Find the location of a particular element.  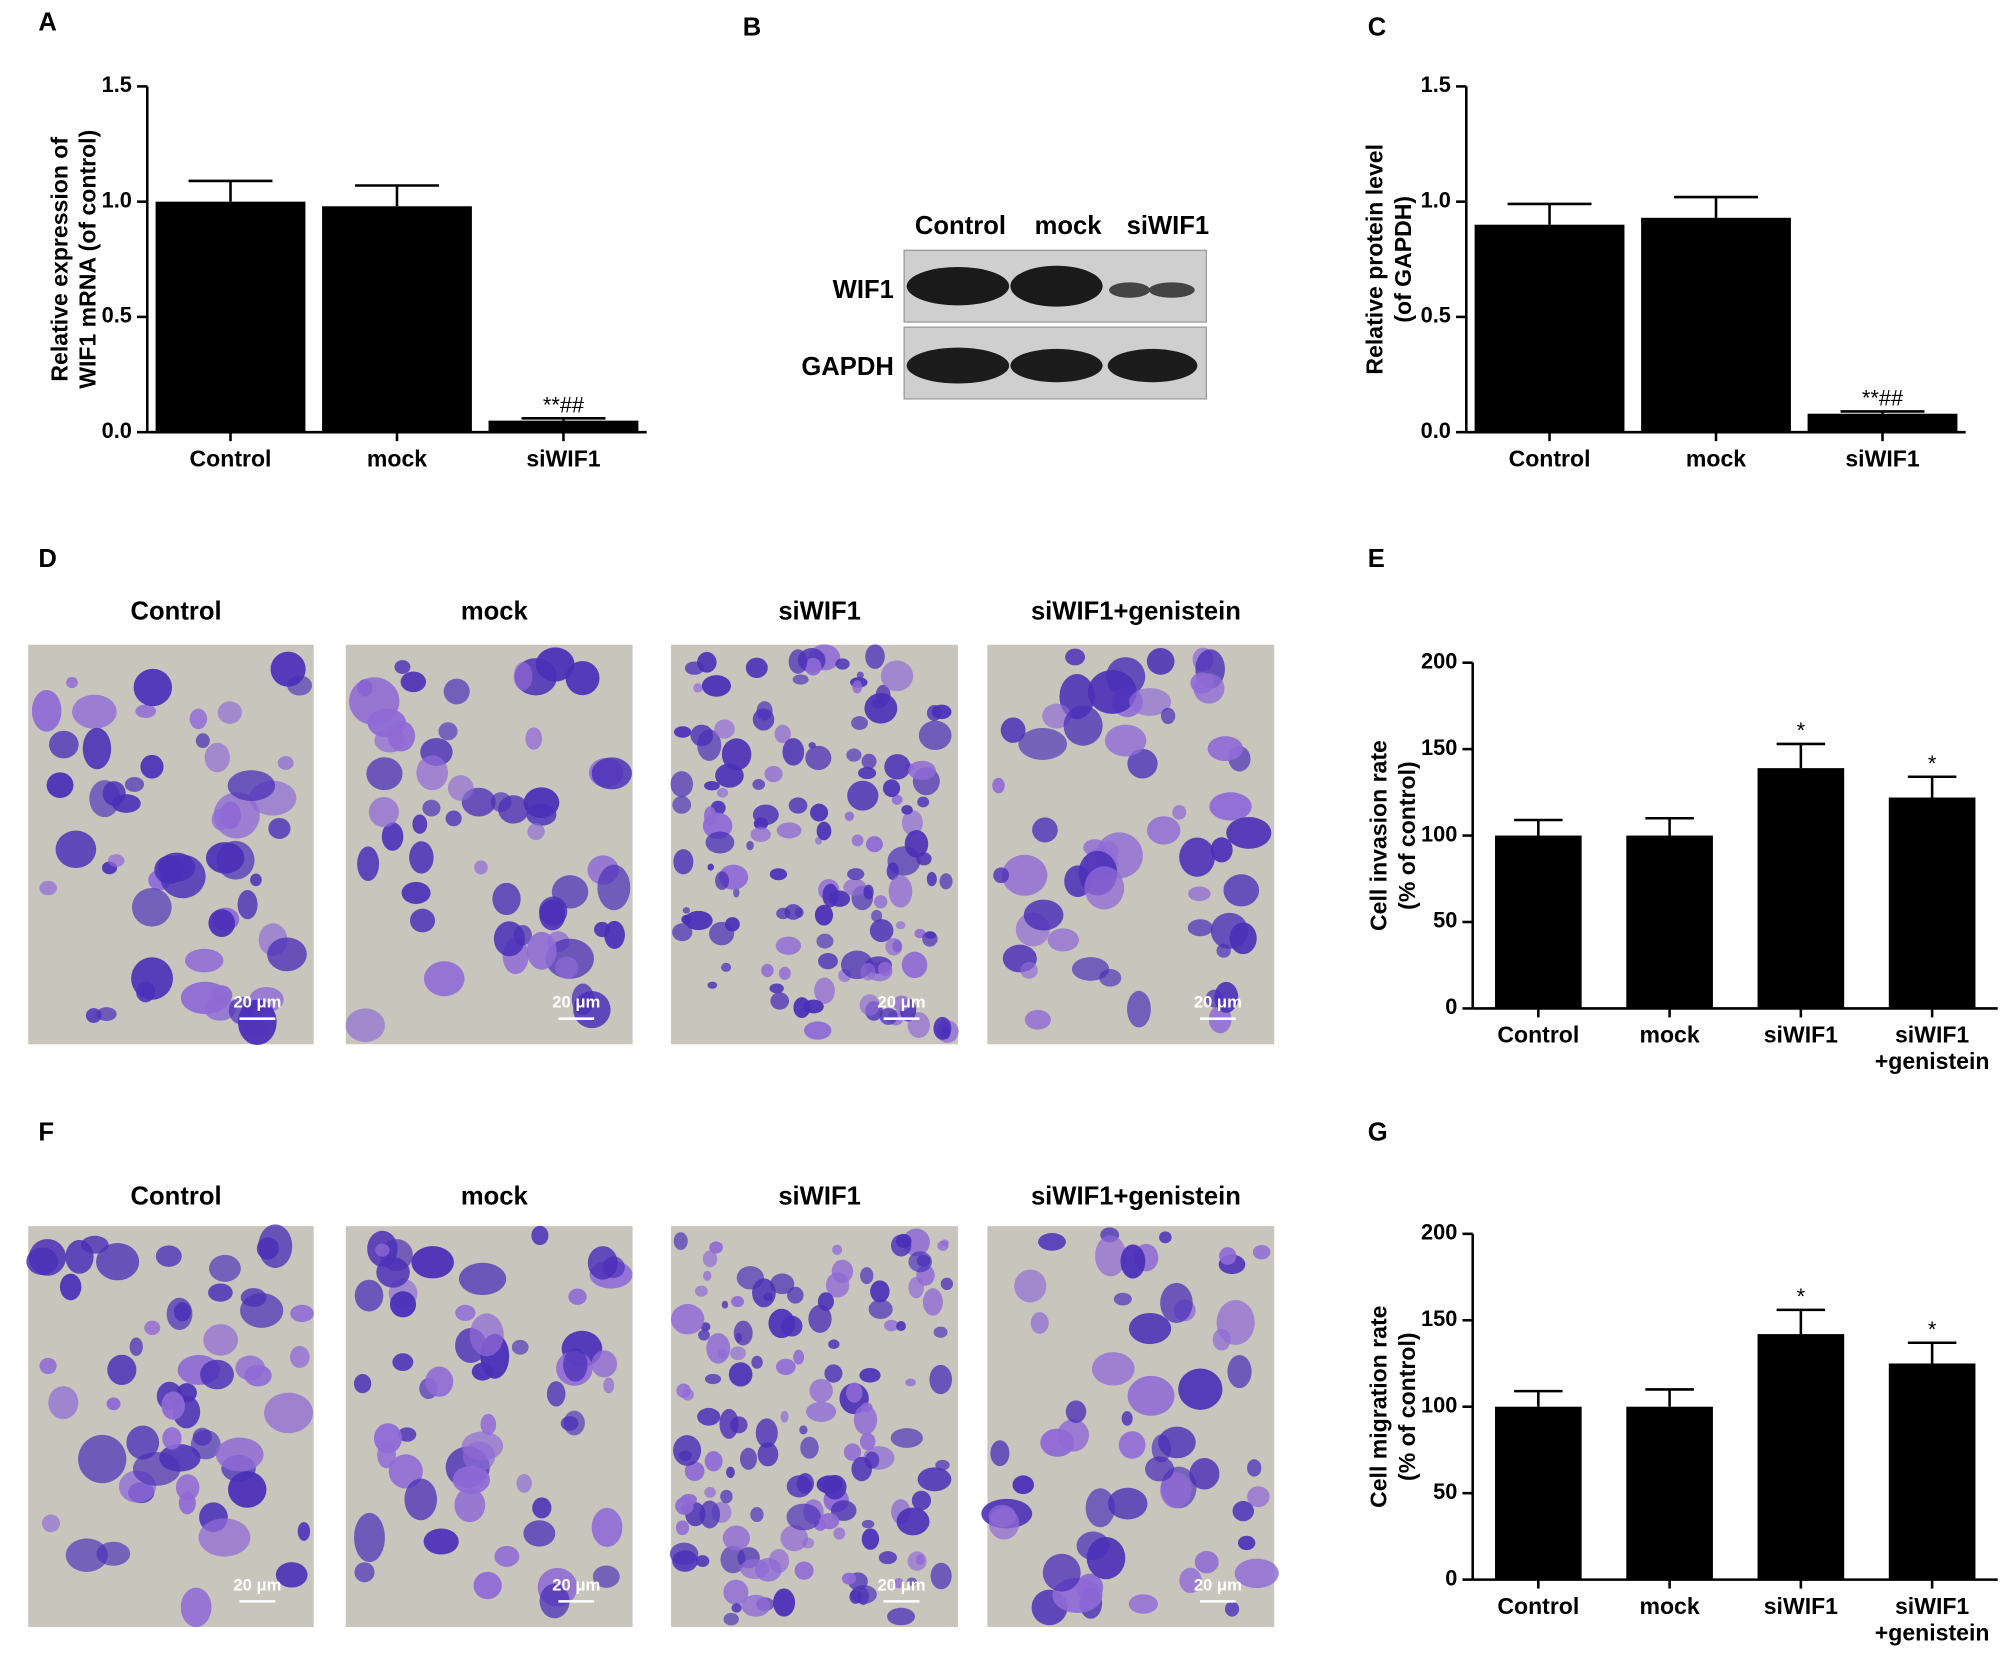

y-tick-label: 0.5 is located at coordinates (117, 315).